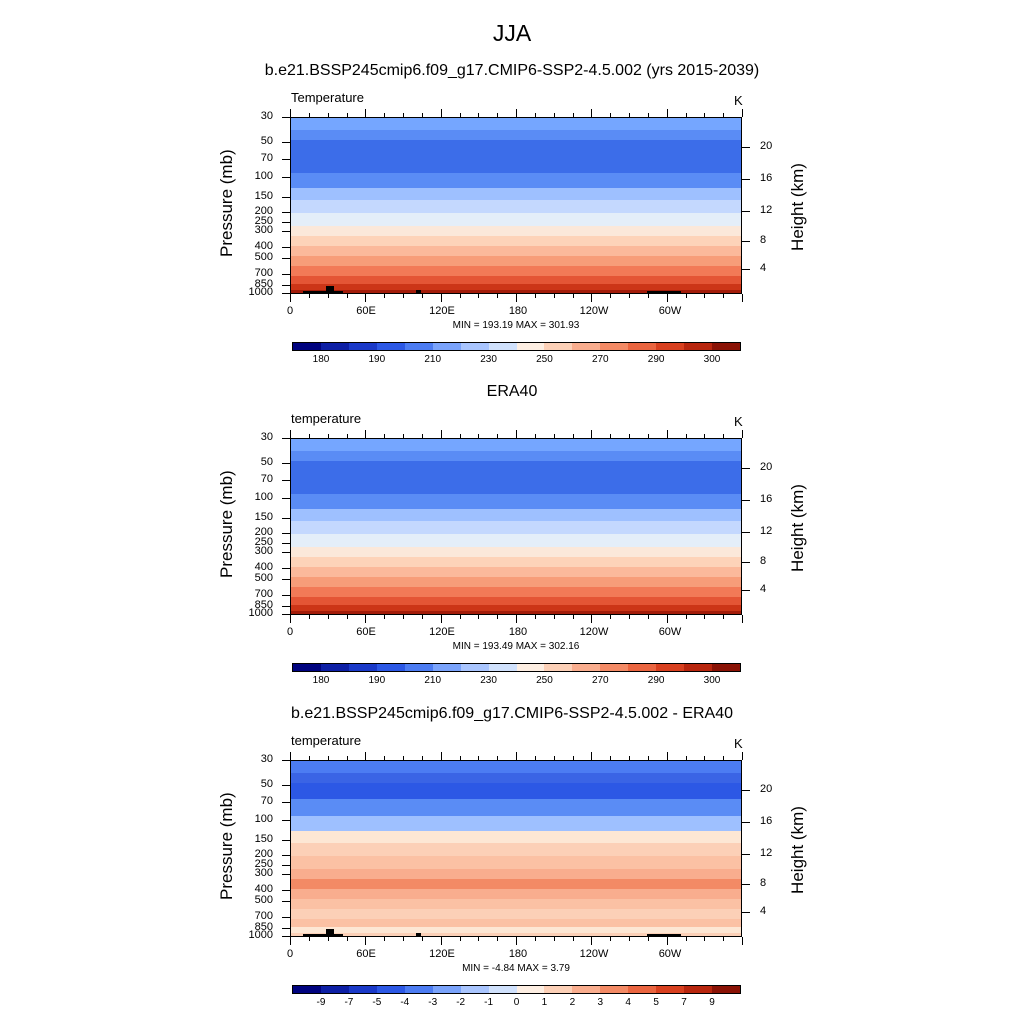 The width and height of the screenshot is (1024, 1024). Describe the element at coordinates (321, 1002) in the screenshot. I see `colorbar-label: -9` at that location.